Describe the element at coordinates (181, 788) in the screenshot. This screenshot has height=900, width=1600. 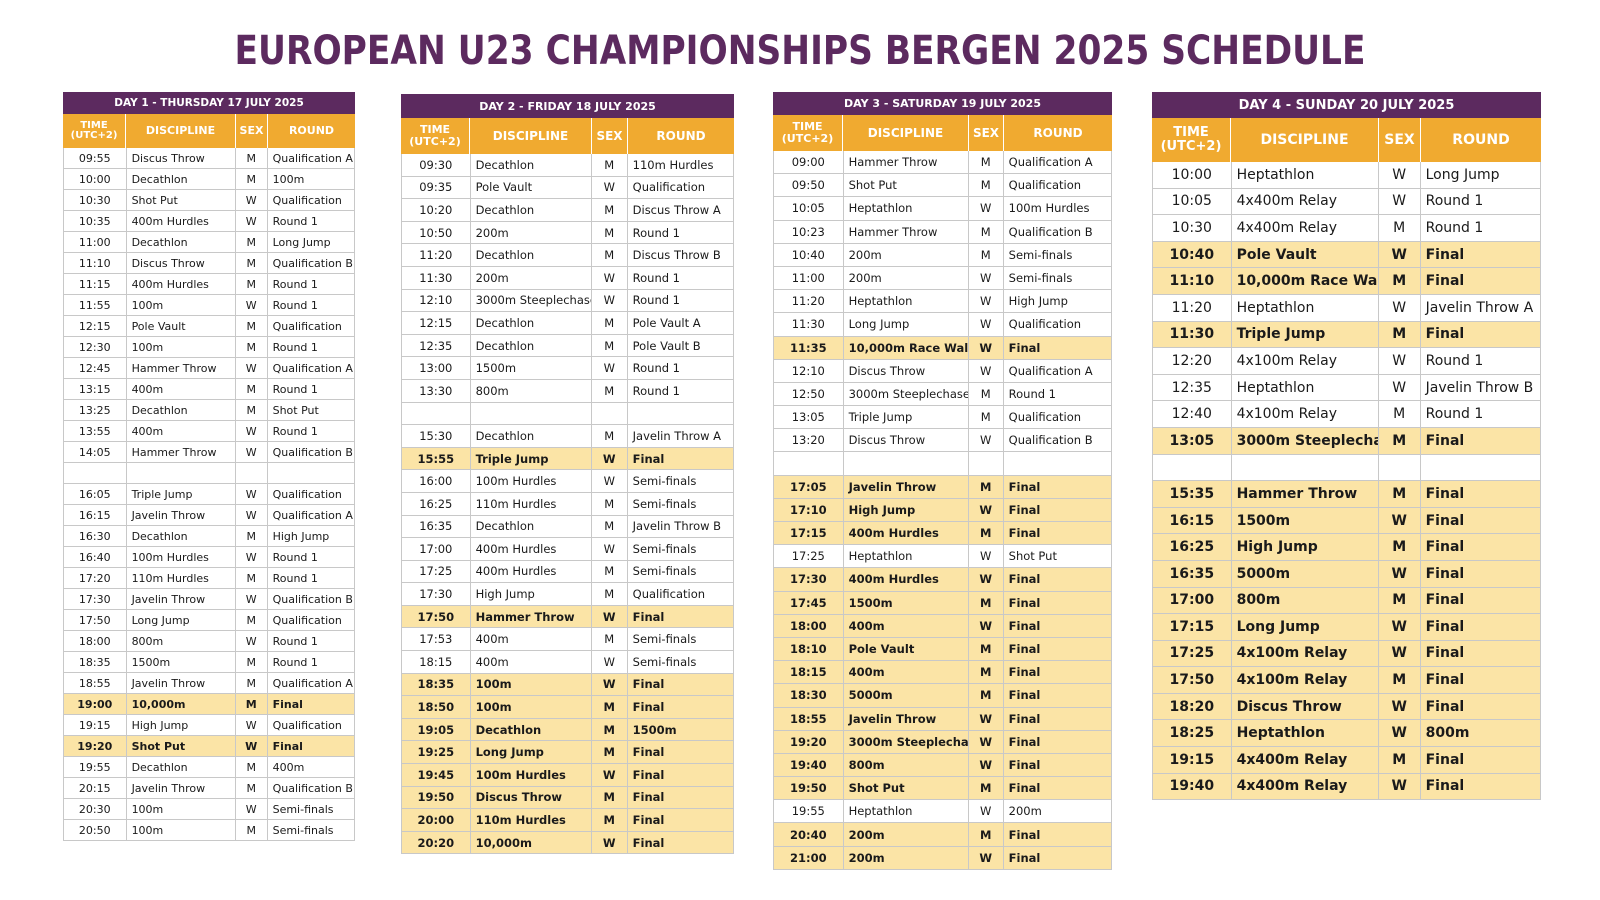
I see `event-discipline: Javelin Throw` at that location.